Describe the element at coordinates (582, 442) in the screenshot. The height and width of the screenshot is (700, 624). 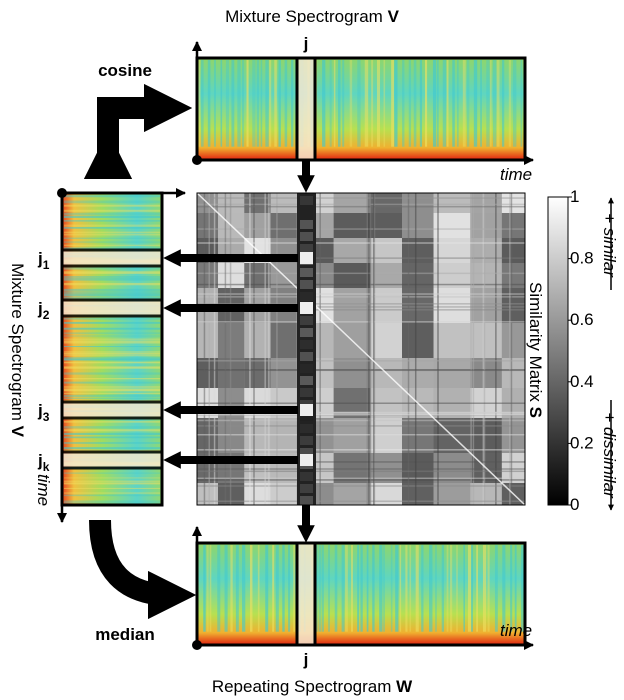
I see `colorbar-label: 0.2` at that location.